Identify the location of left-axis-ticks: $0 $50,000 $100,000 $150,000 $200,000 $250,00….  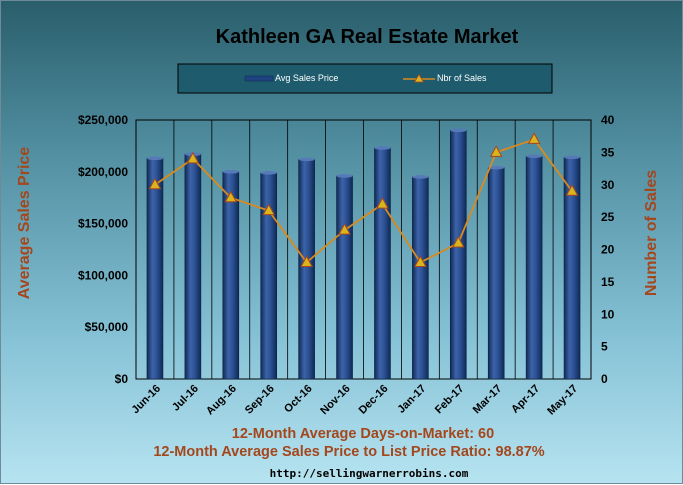
(103, 249).